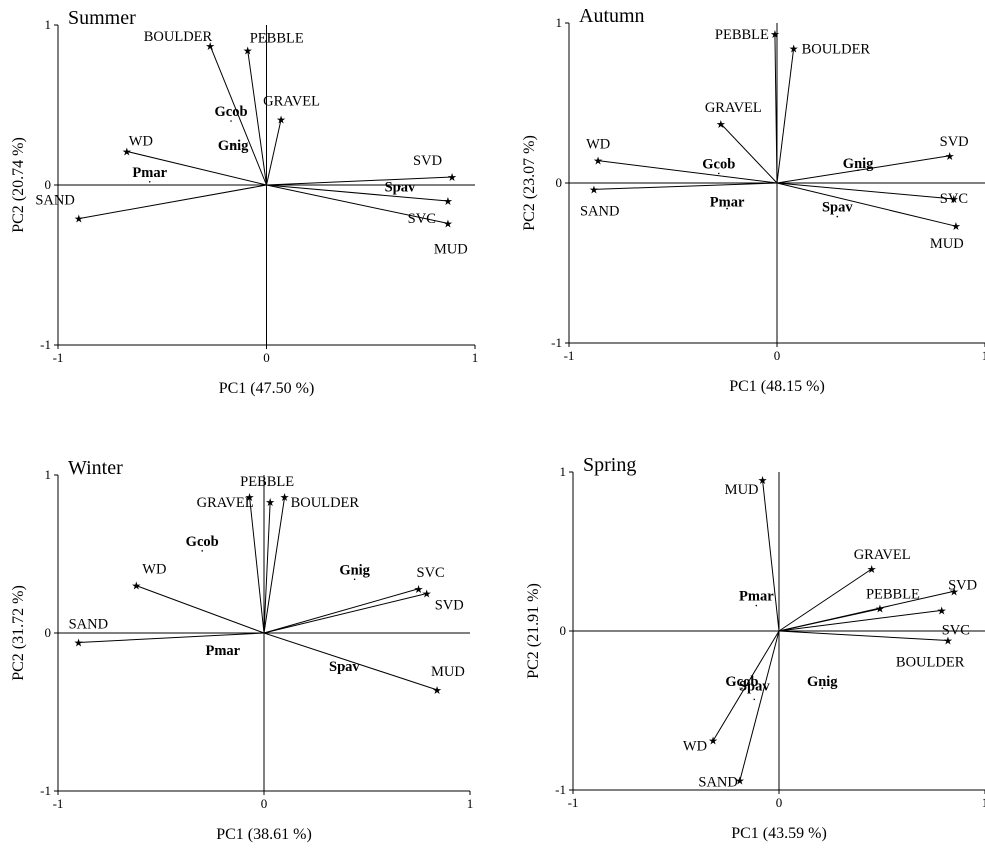  Describe the element at coordinates (754, 699) in the screenshot. I see `species-point-spav` at that location.